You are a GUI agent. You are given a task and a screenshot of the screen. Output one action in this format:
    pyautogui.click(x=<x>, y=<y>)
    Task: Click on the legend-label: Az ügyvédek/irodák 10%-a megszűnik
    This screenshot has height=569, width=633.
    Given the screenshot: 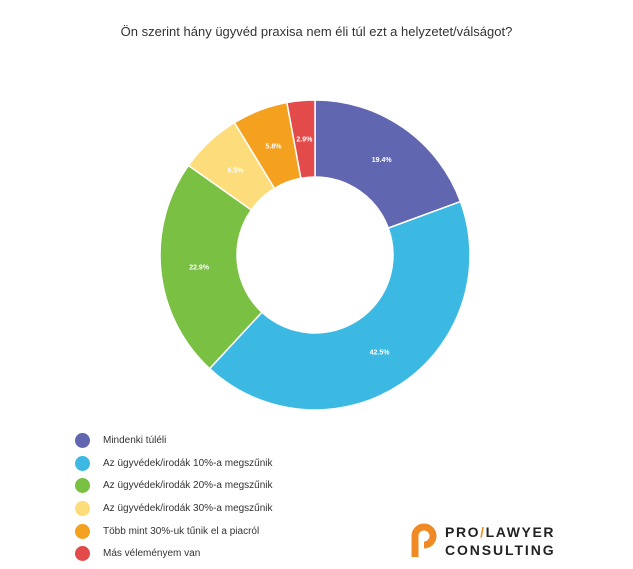 What is the action you would take?
    pyautogui.click(x=188, y=463)
    